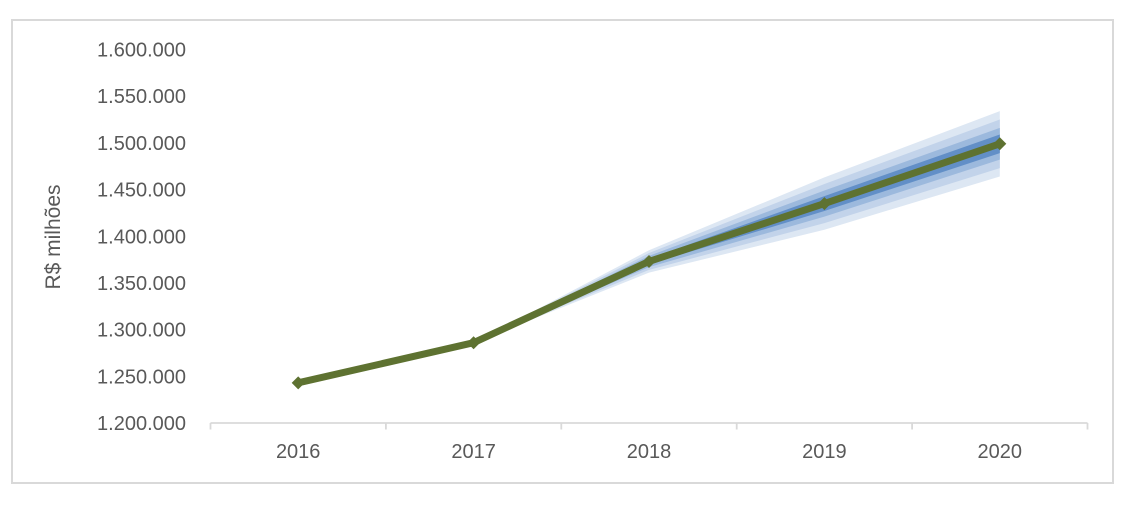 The width and height of the screenshot is (1130, 518). Describe the element at coordinates (1000, 452) in the screenshot. I see `x-tick-label-2020: 2020` at that location.